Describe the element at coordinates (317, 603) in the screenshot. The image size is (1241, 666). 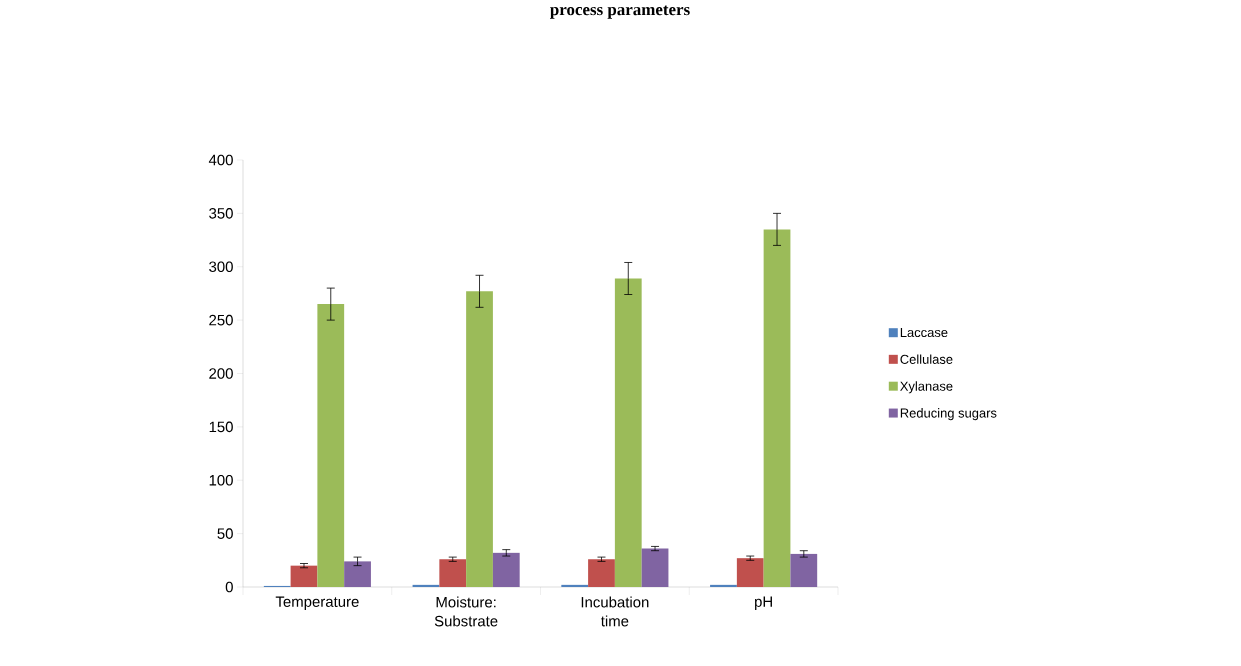
I see `x-tick-label: Temperature` at that location.